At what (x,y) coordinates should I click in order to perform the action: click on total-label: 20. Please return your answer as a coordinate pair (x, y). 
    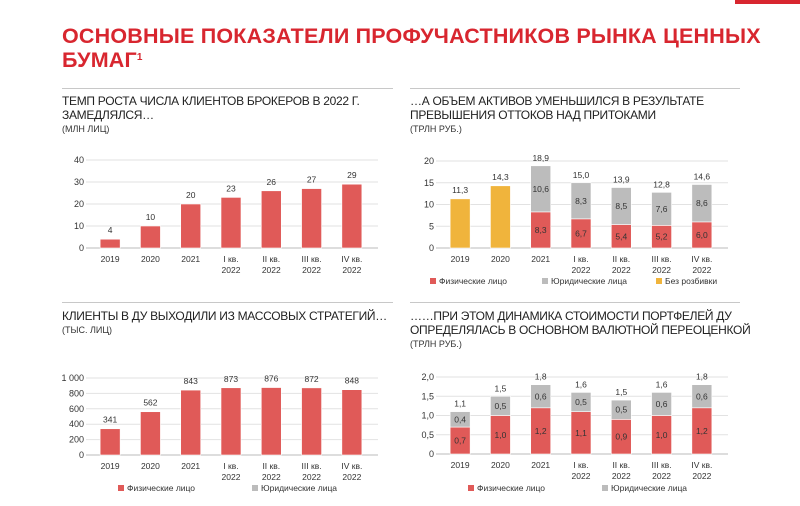
    Looking at the image, I should click on (191, 195).